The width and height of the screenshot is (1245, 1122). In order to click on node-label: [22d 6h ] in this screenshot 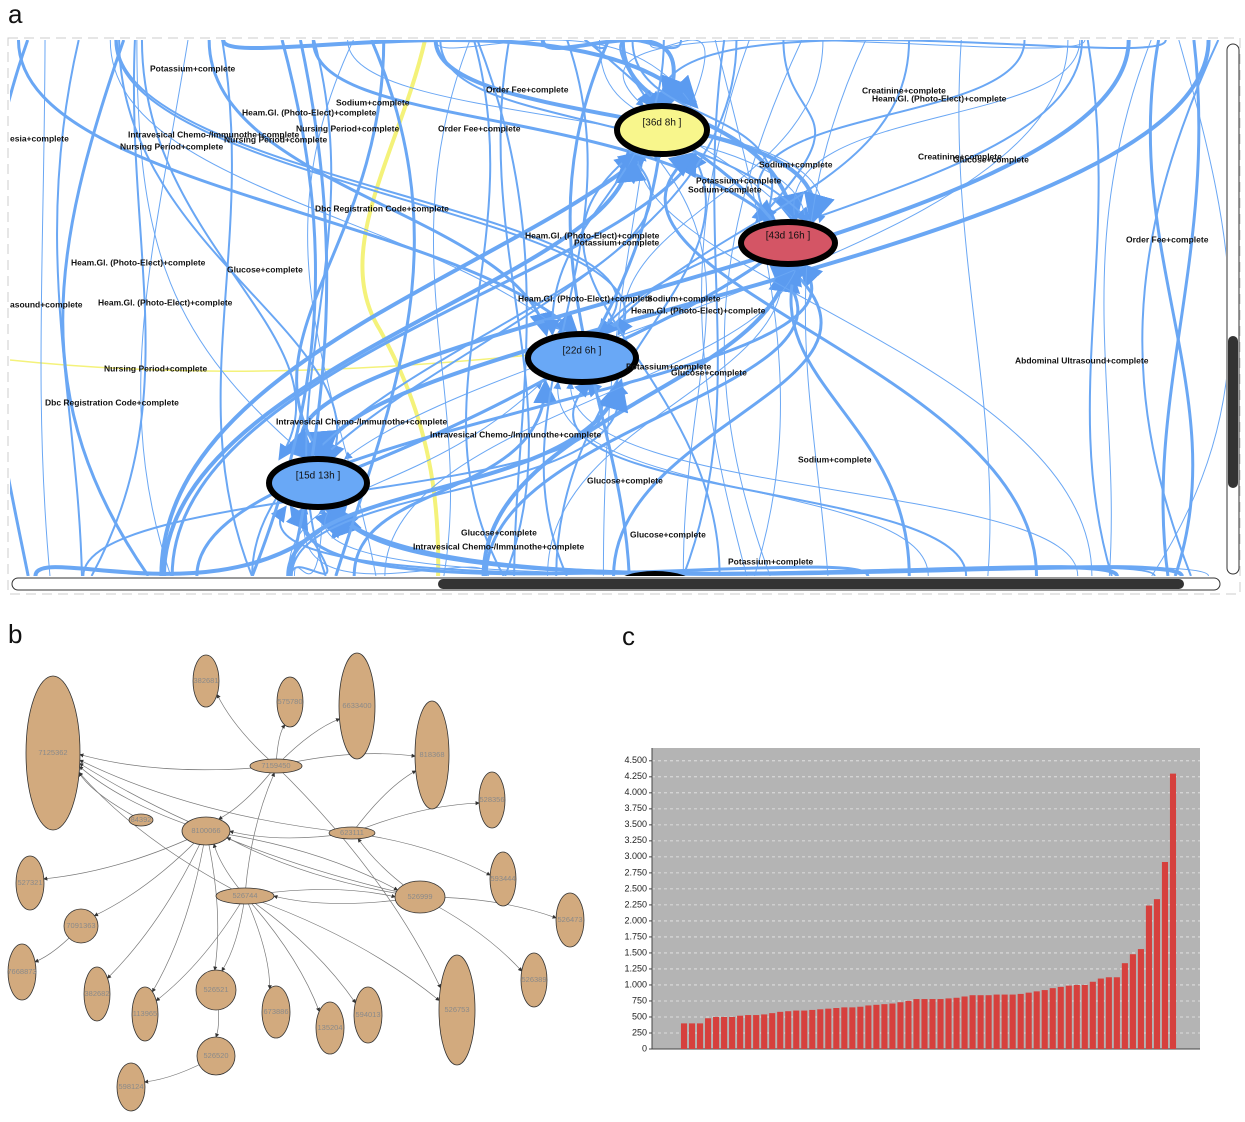, I will do `click(582, 351)`.